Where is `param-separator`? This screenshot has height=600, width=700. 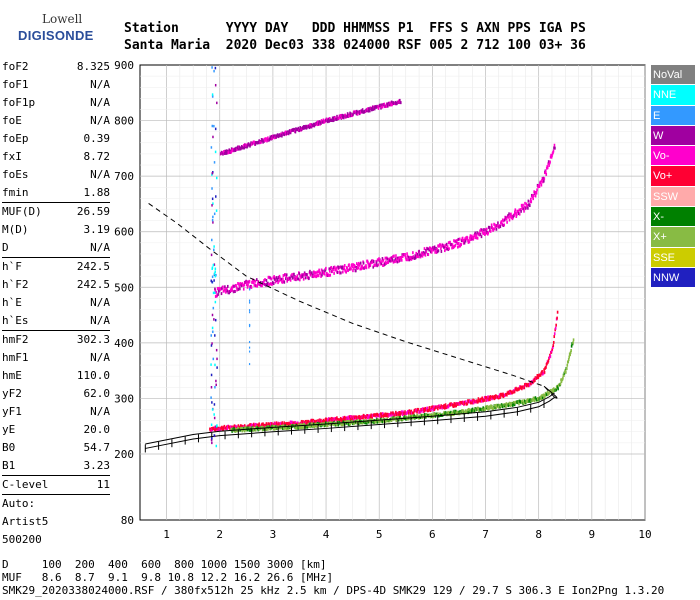 param-separator is located at coordinates (56, 257).